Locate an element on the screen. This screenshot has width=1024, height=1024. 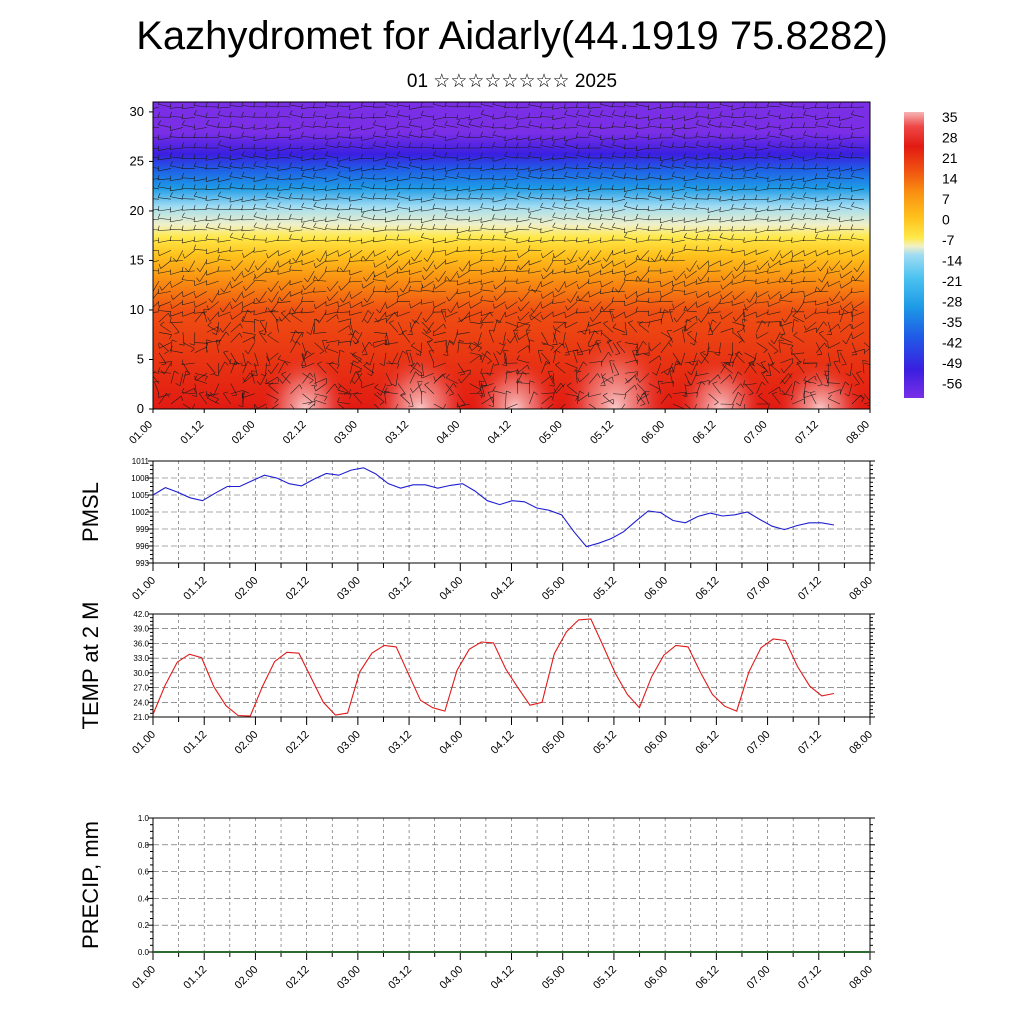
x-tick-label: 02.12 is located at coordinates (298, 978).